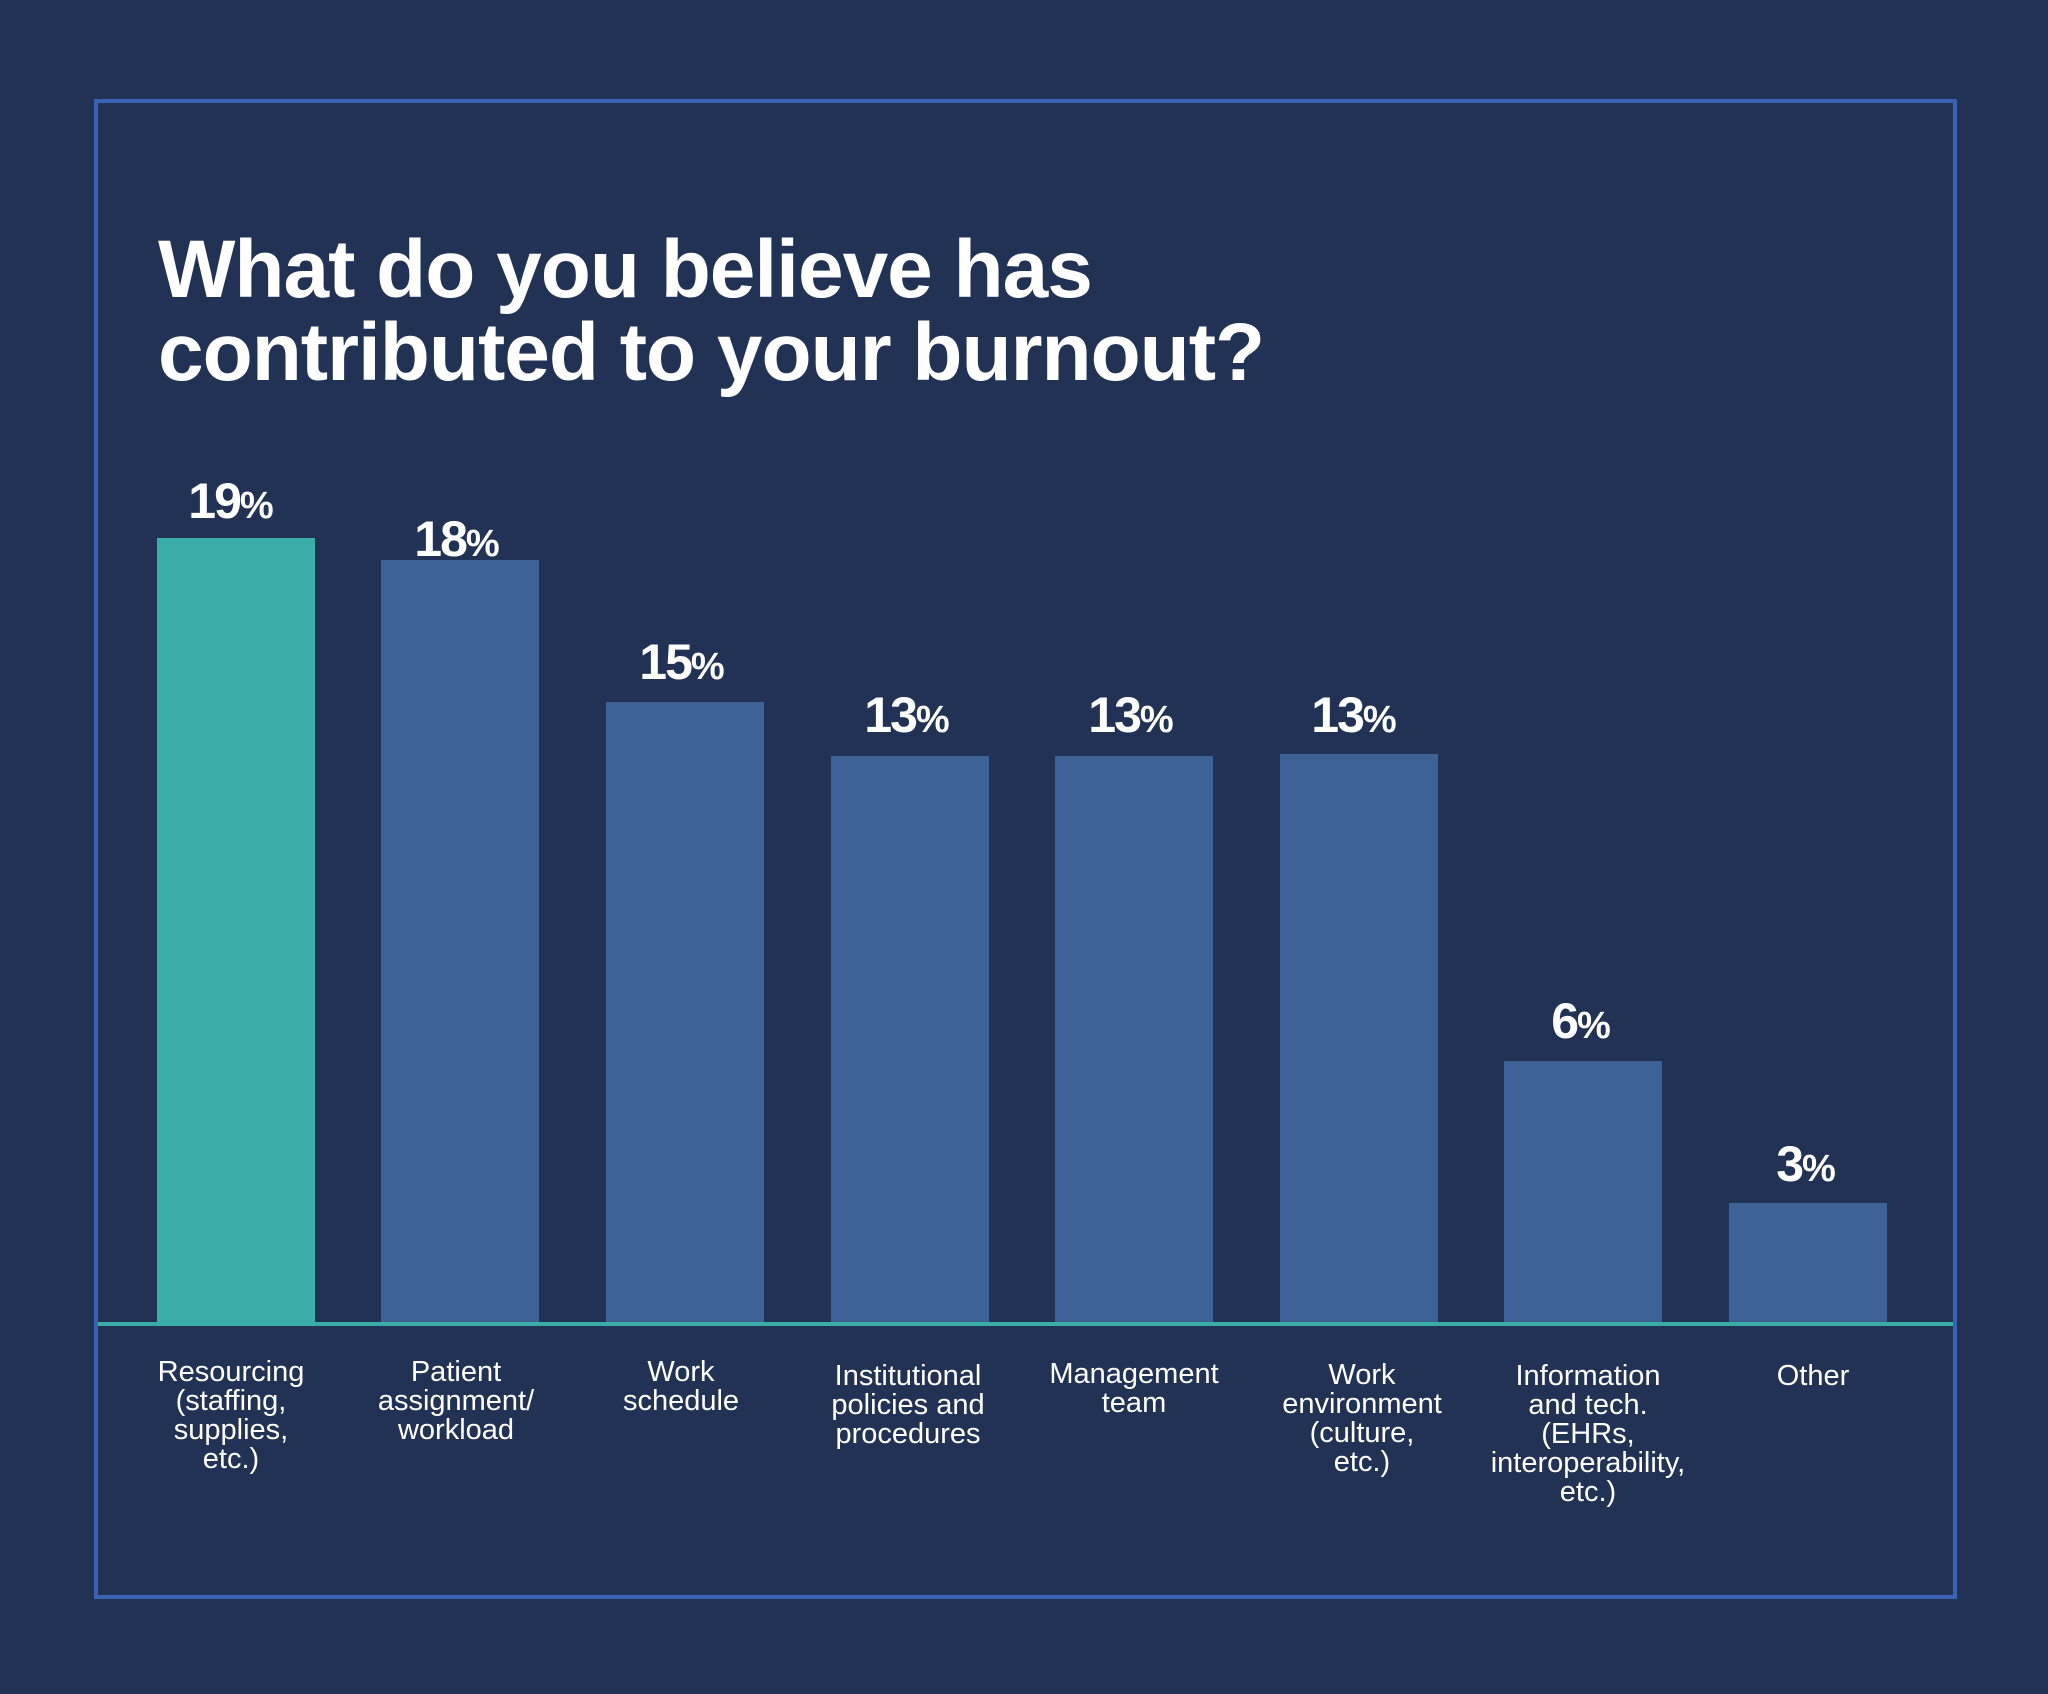  Describe the element at coordinates (682, 662) in the screenshot. I see `value-label: 15%` at that location.